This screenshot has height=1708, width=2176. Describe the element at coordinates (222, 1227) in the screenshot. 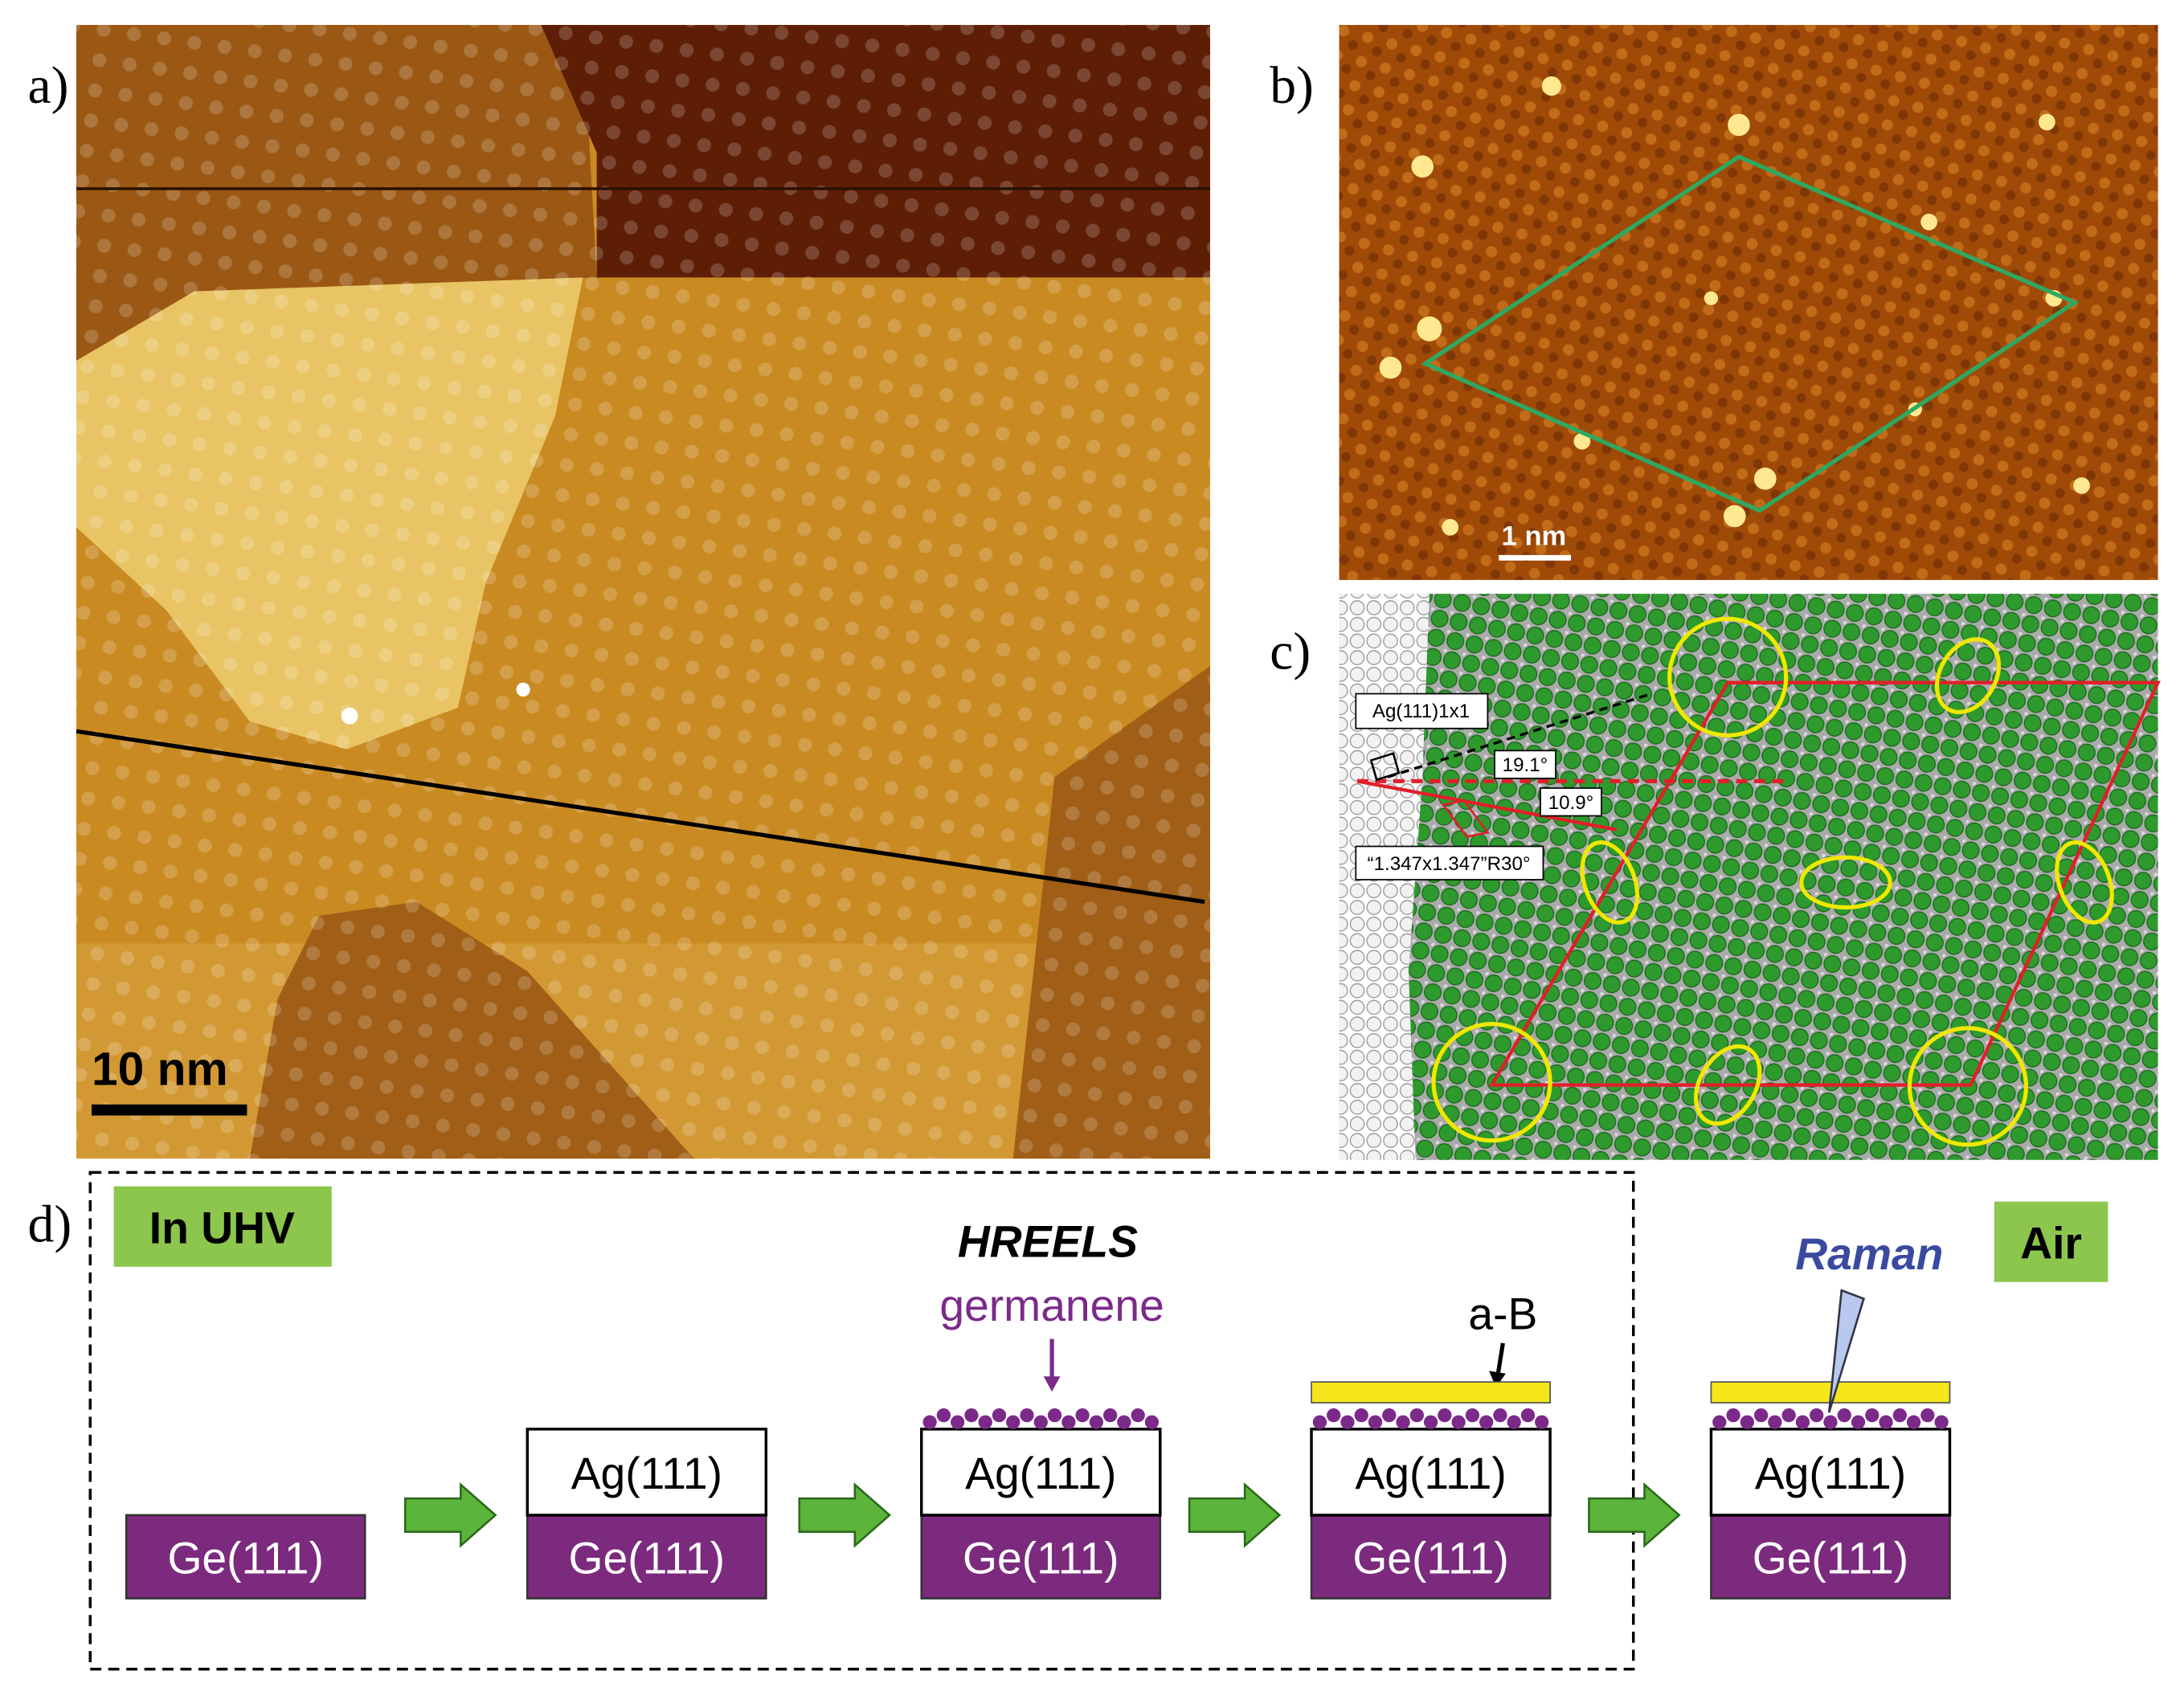

I see `condition-label: In UHV` at that location.